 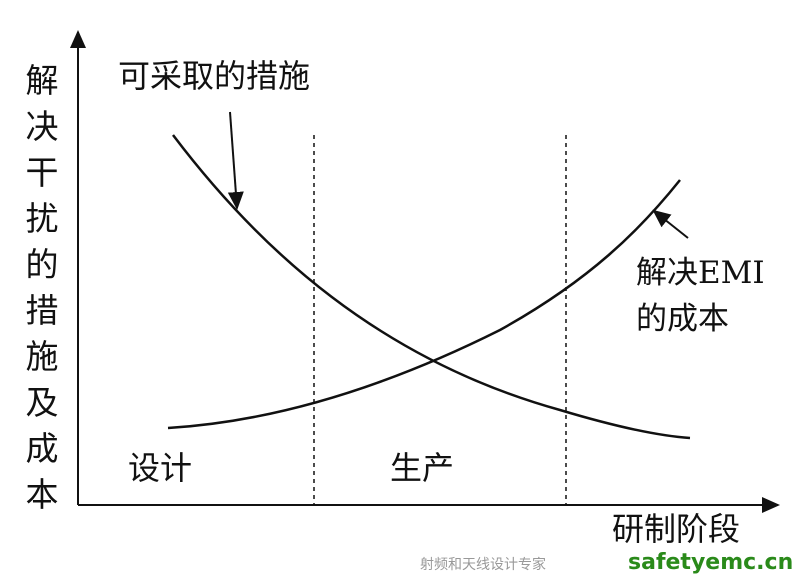 I want to click on phase-label-design: 设计, so click(x=160, y=468).